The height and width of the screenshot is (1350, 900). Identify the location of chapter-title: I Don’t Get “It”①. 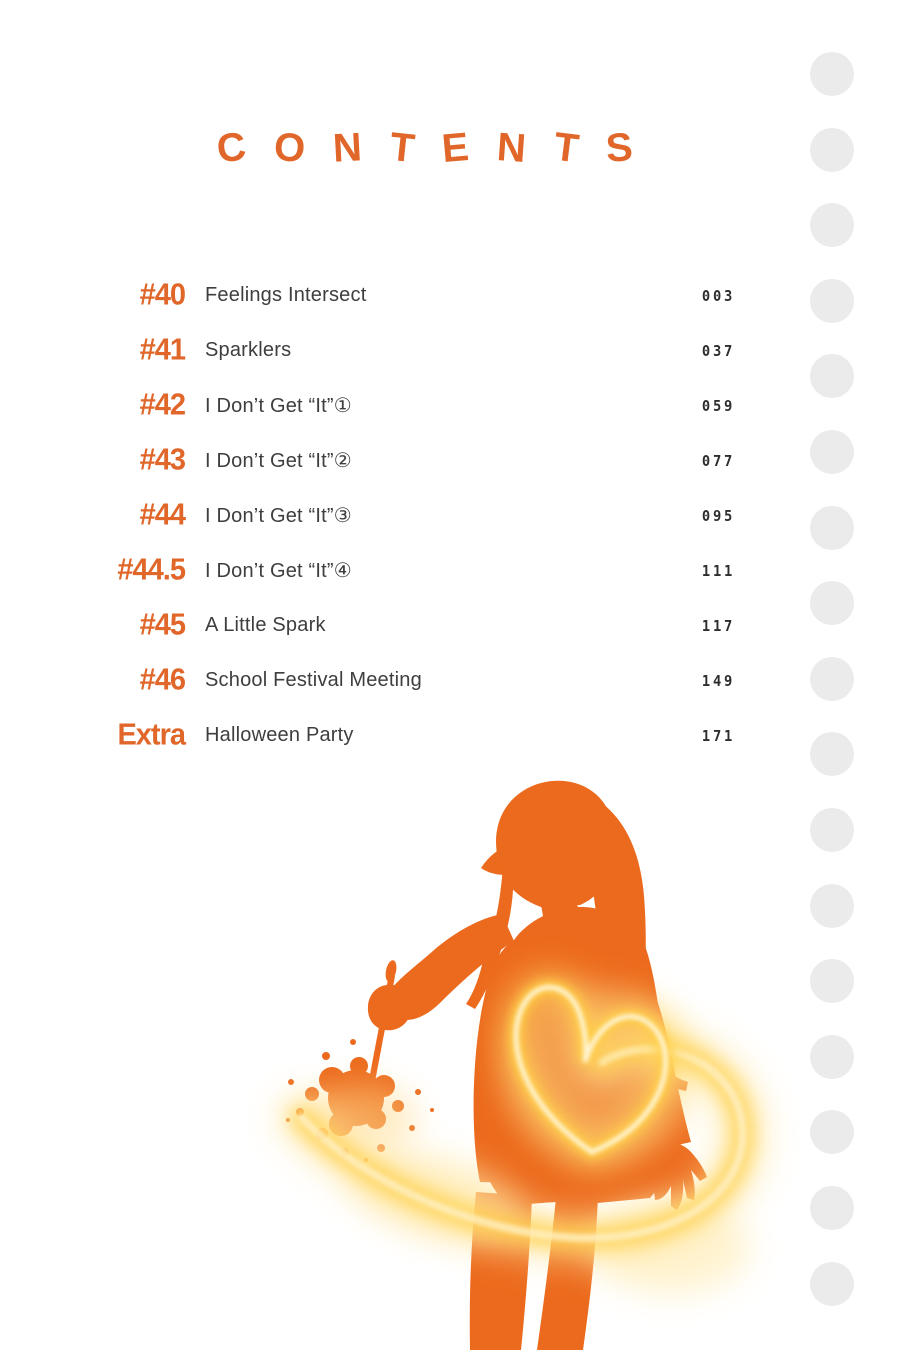
(278, 406).